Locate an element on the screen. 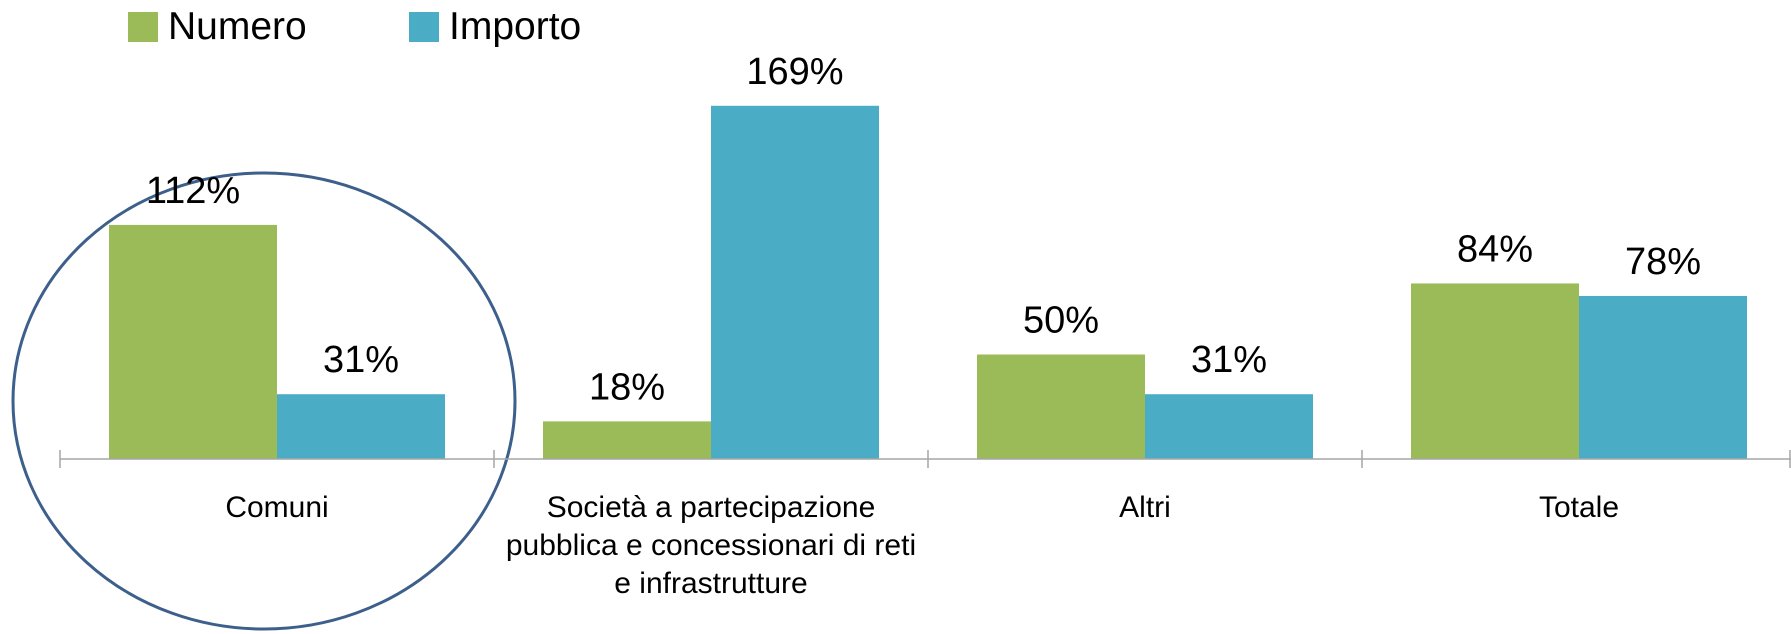  data-label: 78% is located at coordinates (1663, 262).